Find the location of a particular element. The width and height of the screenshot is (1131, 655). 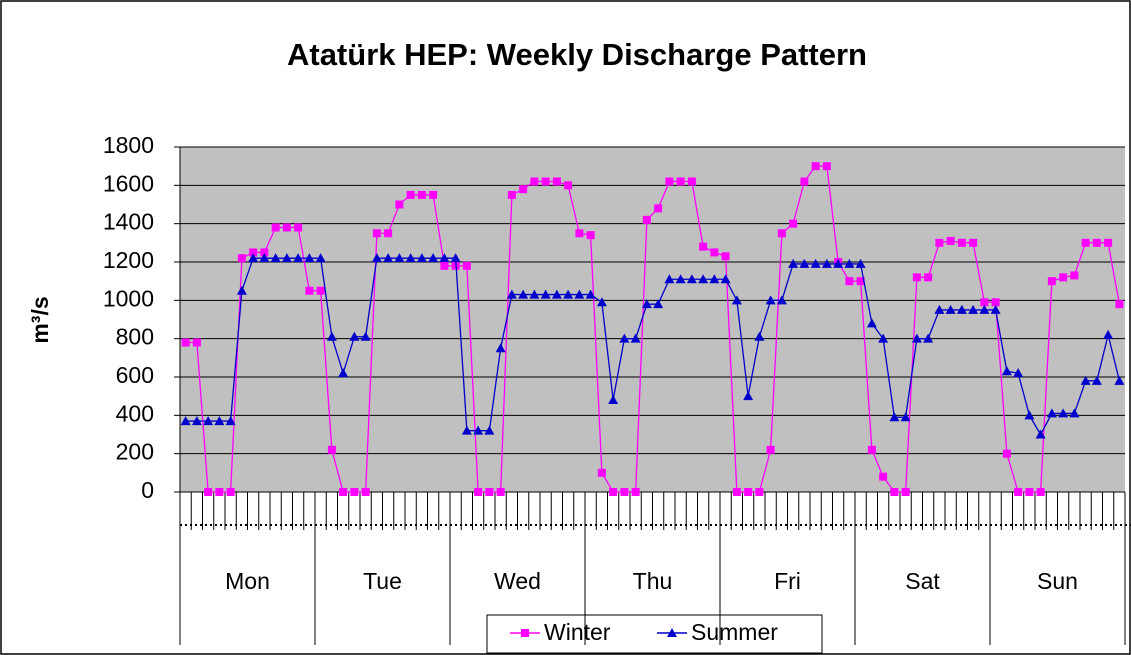

y-tick-label: 1200 is located at coordinates (128, 260).